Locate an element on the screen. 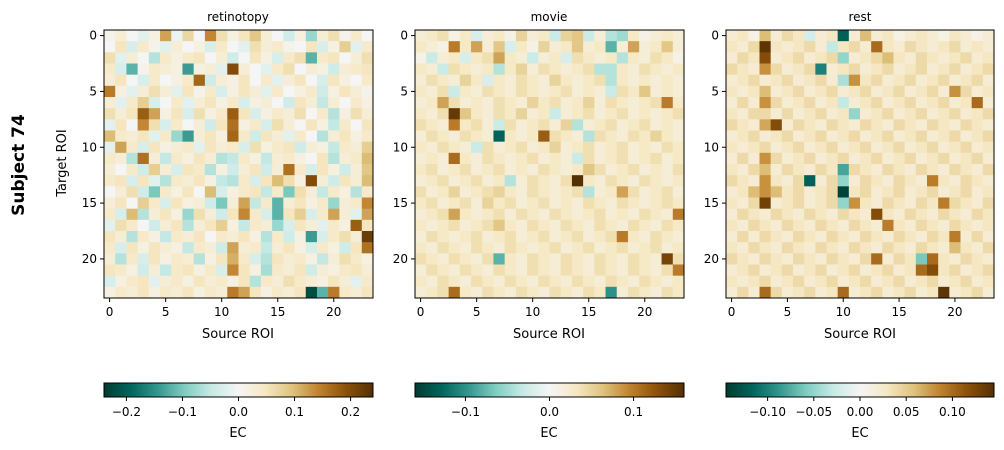 This screenshot has height=450, width=1004. x-tick-label: 15 is located at coordinates (588, 312).